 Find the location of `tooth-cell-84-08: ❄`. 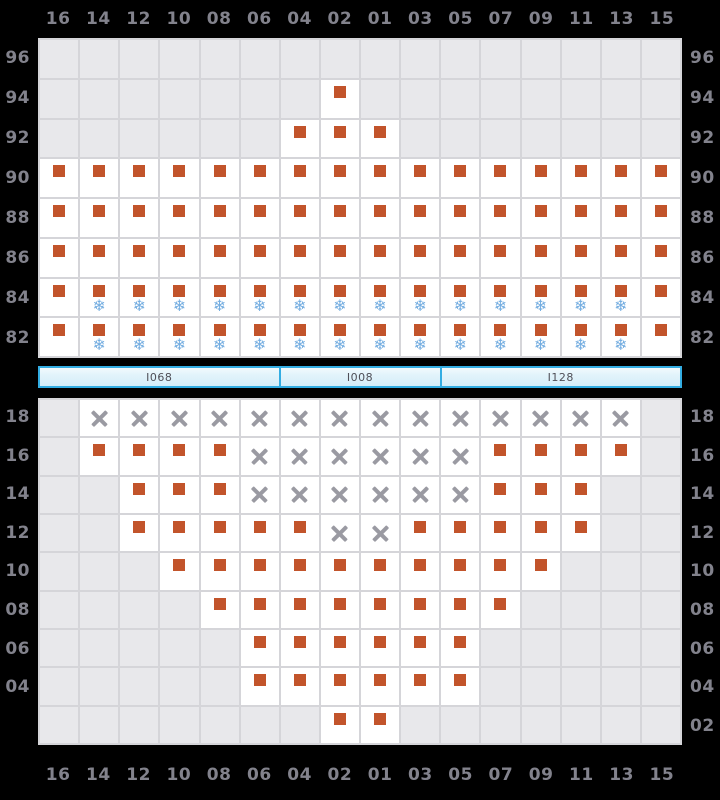

tooth-cell-84-08: ❄ is located at coordinates (219, 297).